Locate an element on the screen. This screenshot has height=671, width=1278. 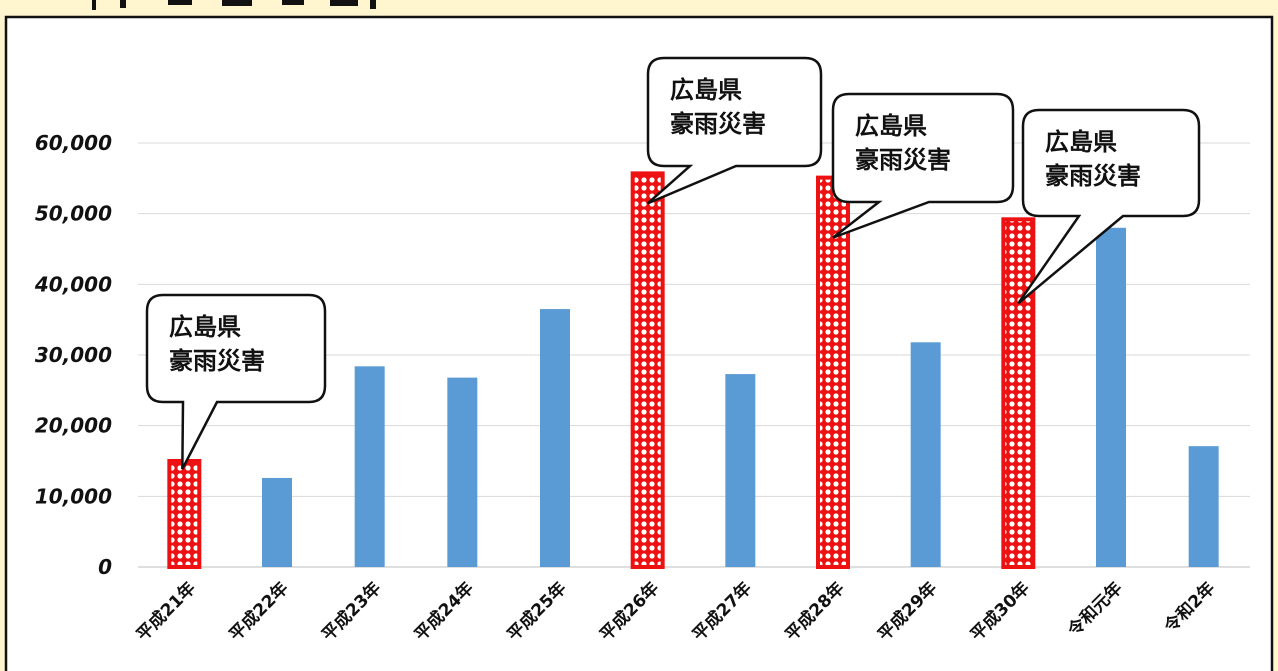
bar-平成29年 is located at coordinates (925, 454).